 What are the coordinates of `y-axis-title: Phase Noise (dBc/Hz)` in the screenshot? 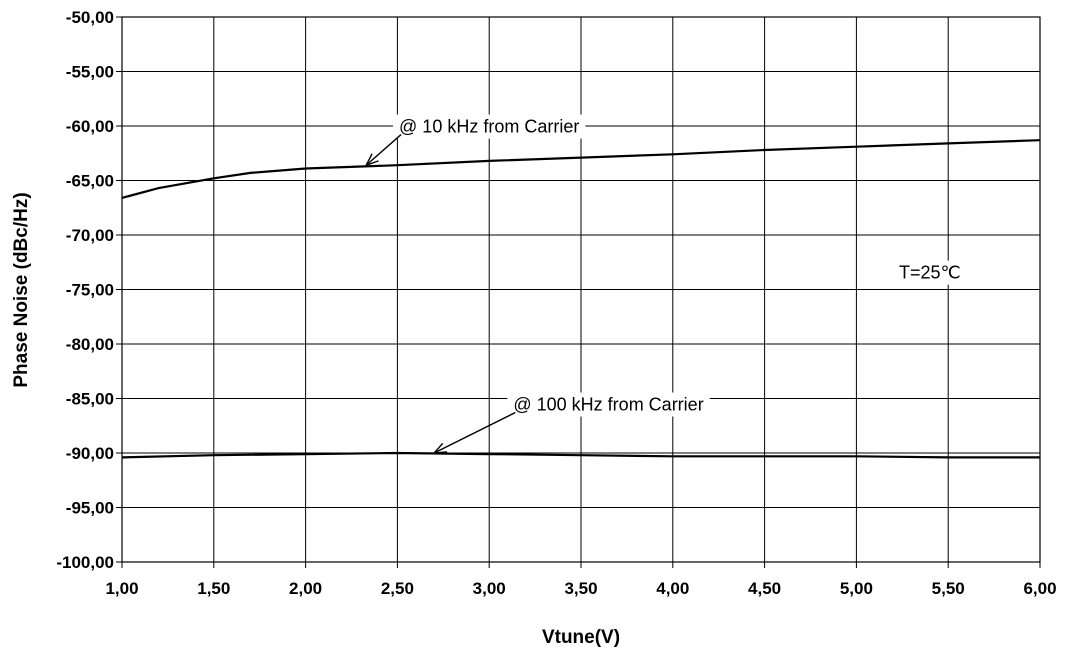 It's located at (21, 289).